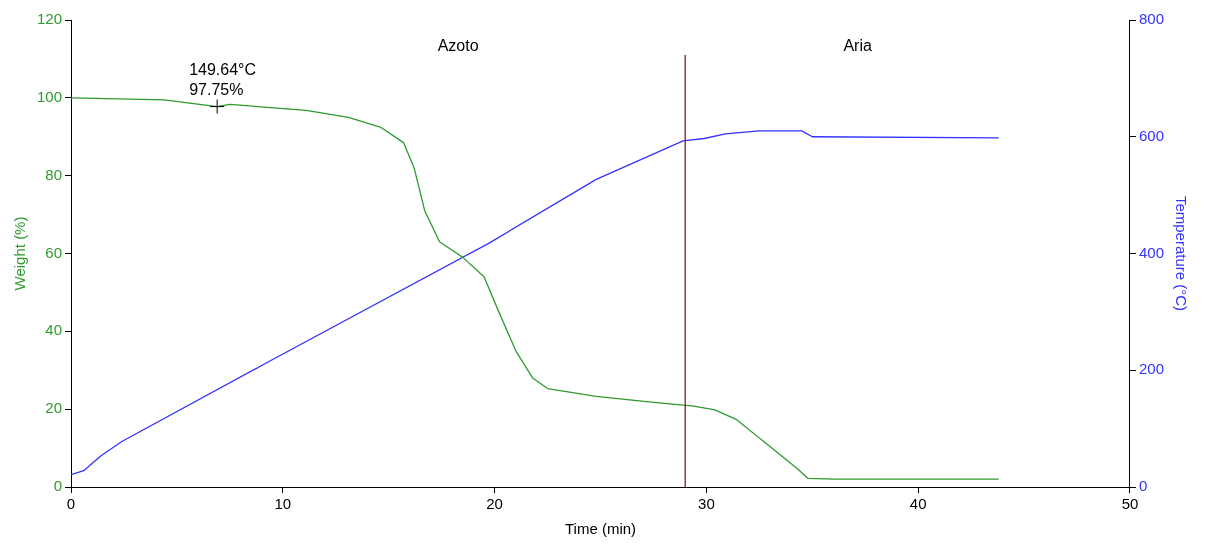 Image resolution: width=1215 pixels, height=557 pixels. I want to click on annotation: 149.64°C 97.75%, so click(223, 79).